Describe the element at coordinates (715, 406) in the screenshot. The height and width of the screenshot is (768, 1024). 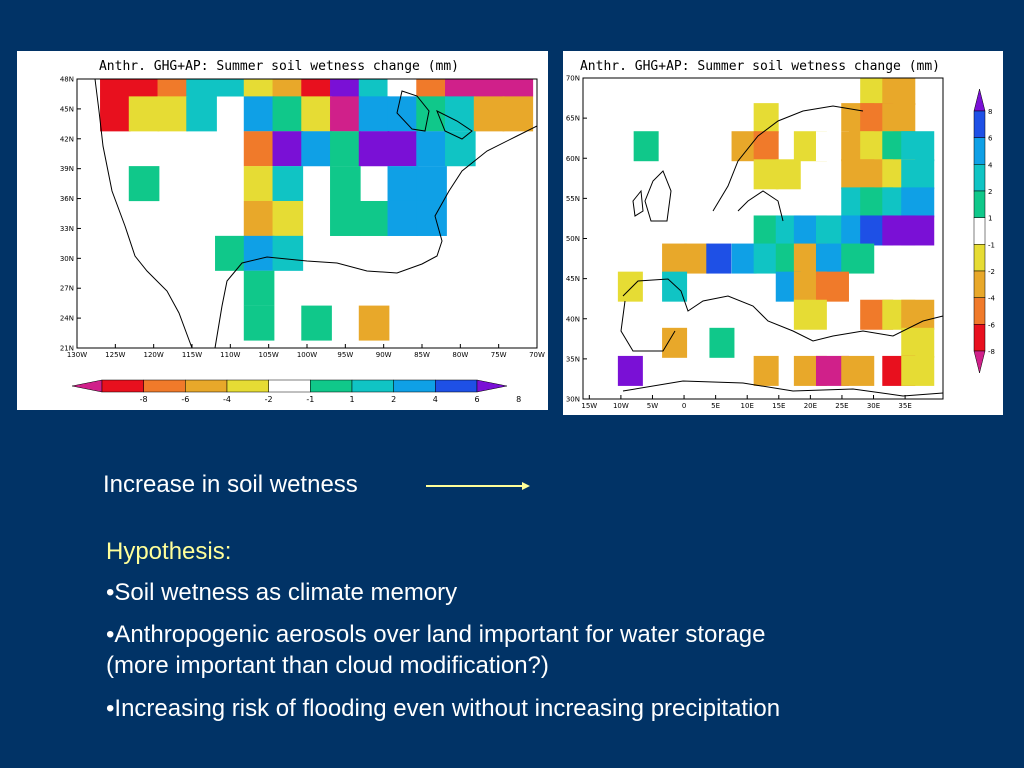
I see `lon-tick-label: 5E` at that location.